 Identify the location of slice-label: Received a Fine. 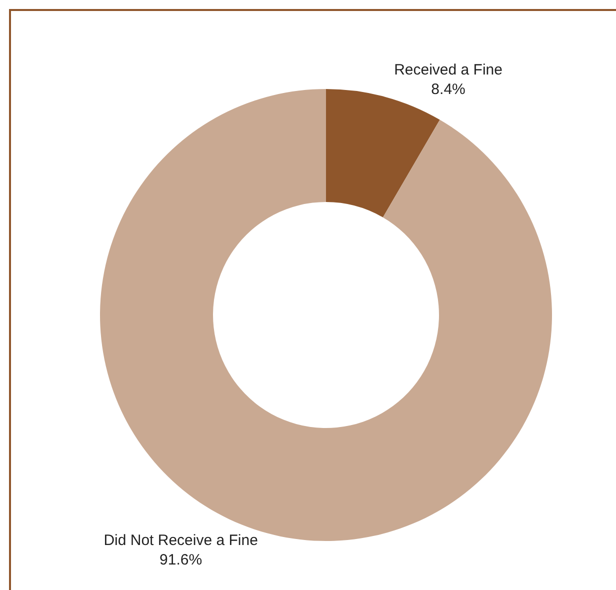
(448, 70).